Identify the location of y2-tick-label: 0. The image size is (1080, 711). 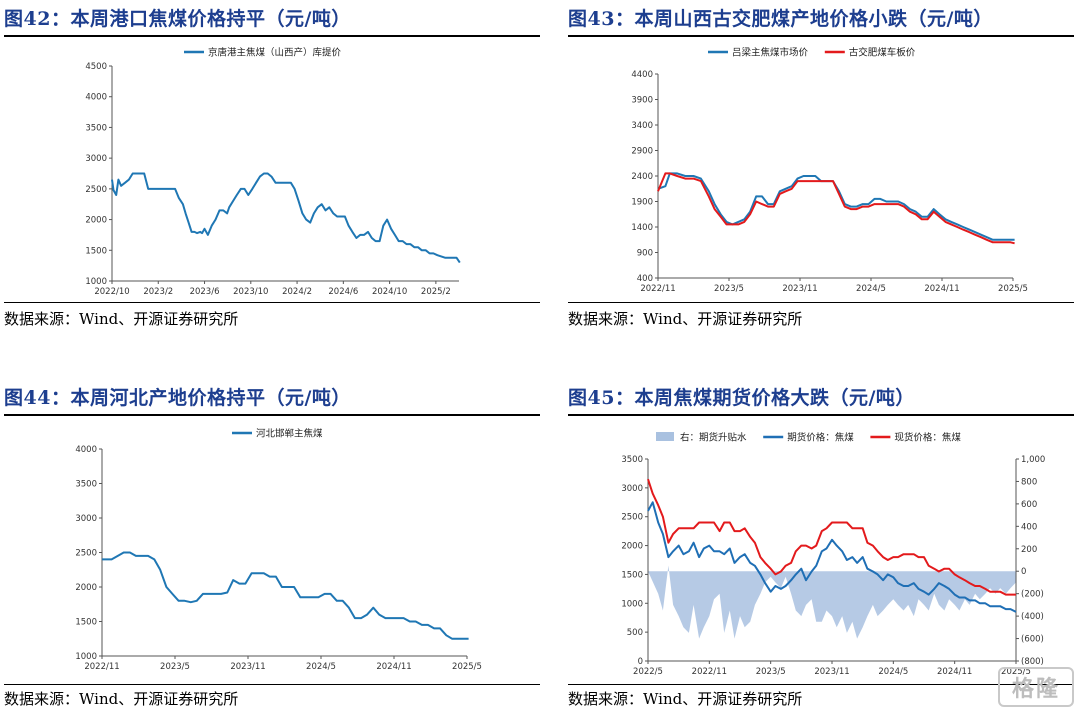
(1023, 572).